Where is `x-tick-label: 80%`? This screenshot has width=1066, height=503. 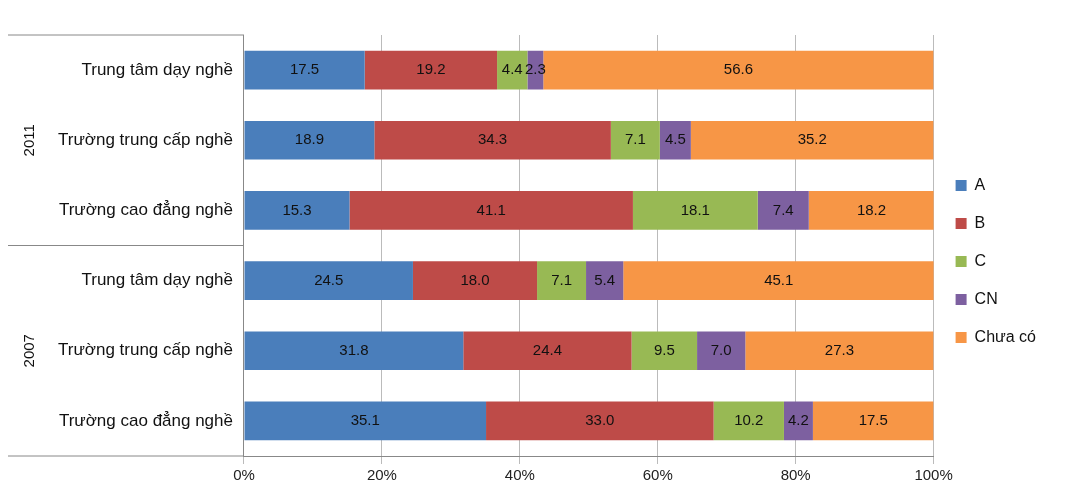
x-tick-label: 80% is located at coordinates (795, 475).